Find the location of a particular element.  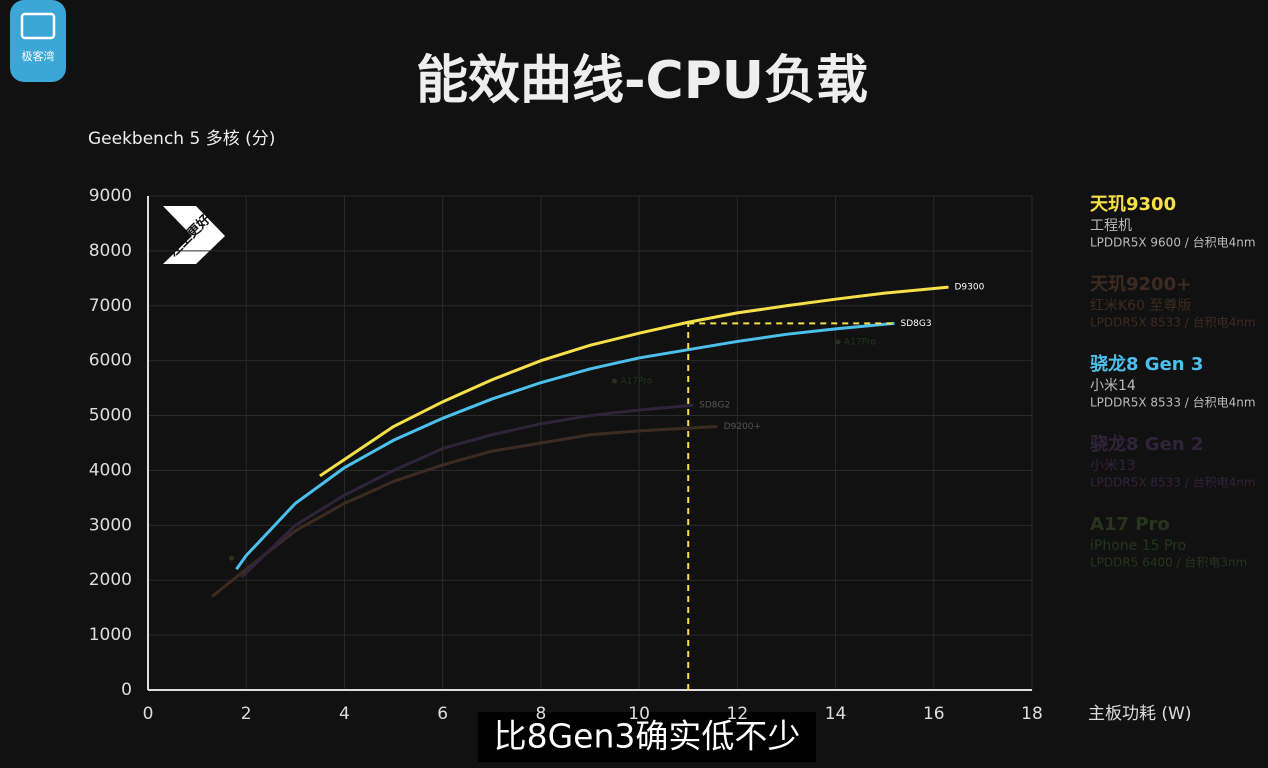

x-tick-label: 4 is located at coordinates (344, 714).